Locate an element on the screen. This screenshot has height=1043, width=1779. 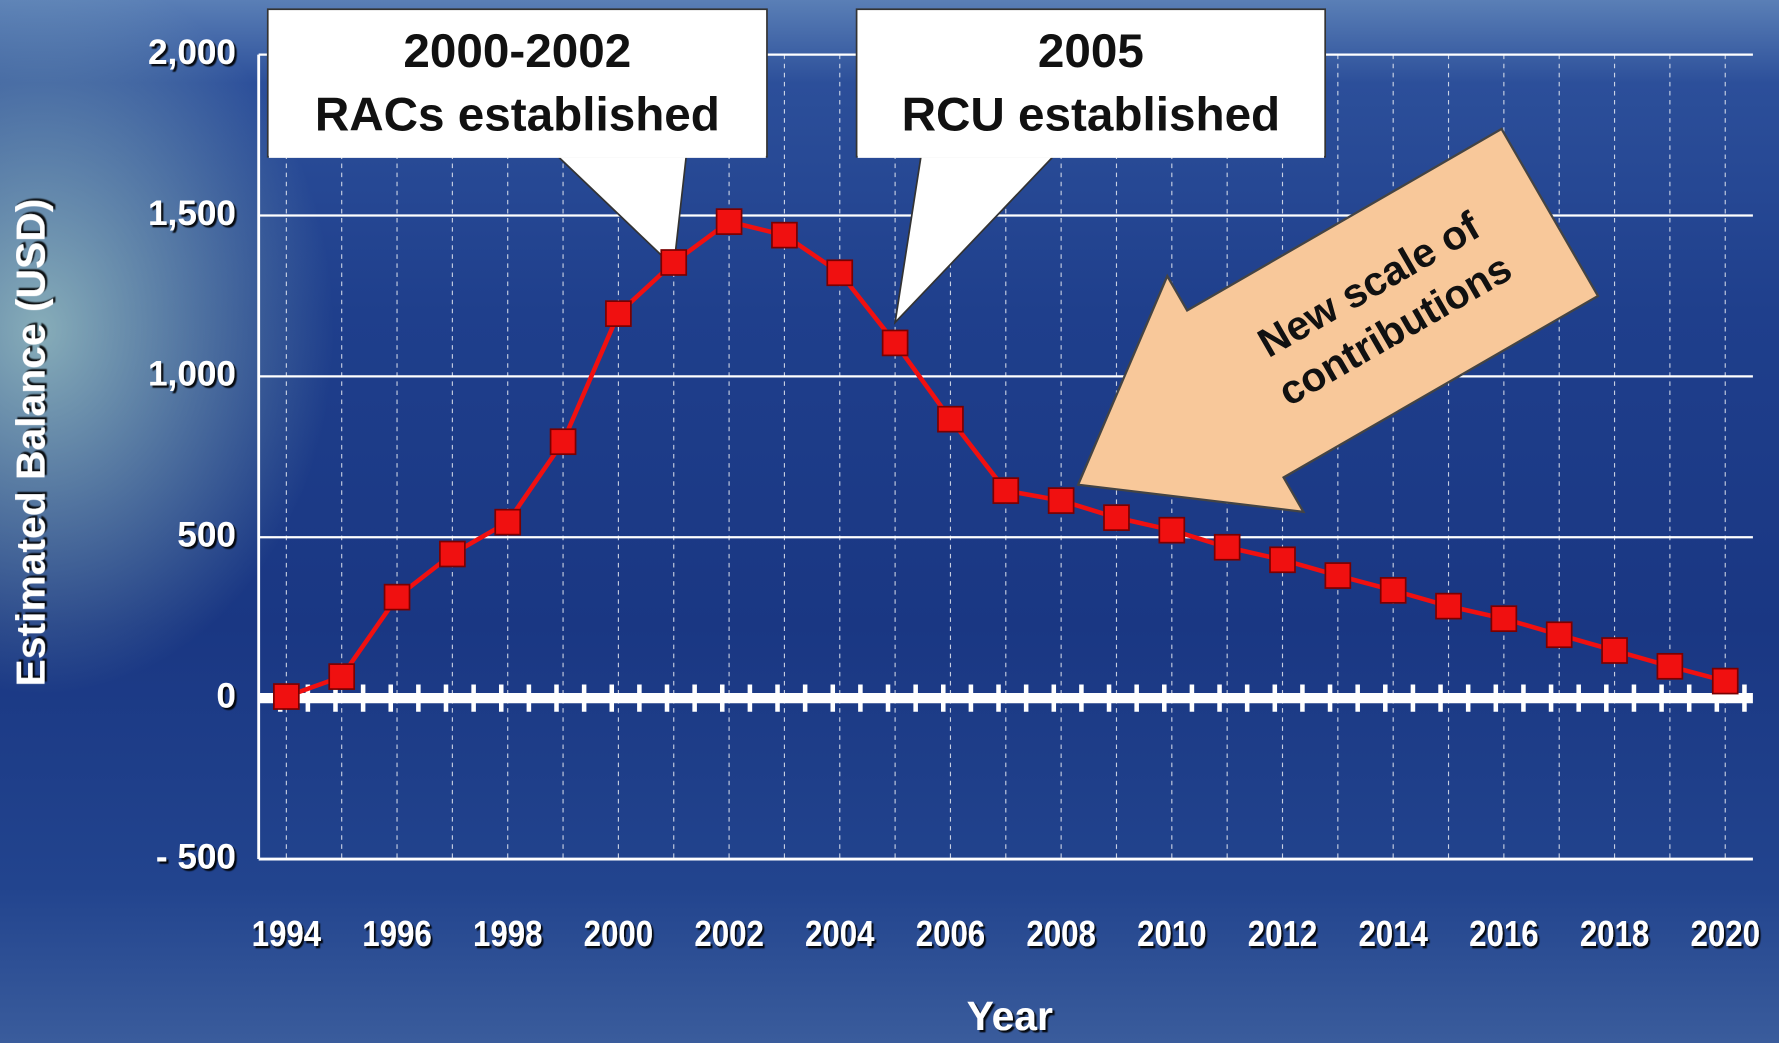
y-tick-label: - 500 is located at coordinates (196, 856).